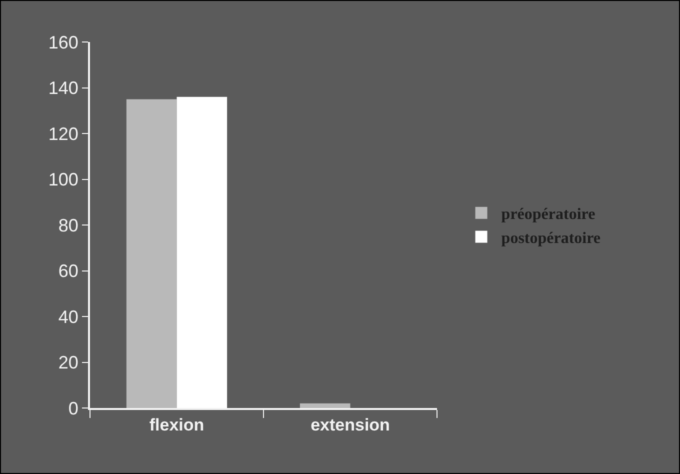  I want to click on y-tick-label: 140, so click(63, 88).